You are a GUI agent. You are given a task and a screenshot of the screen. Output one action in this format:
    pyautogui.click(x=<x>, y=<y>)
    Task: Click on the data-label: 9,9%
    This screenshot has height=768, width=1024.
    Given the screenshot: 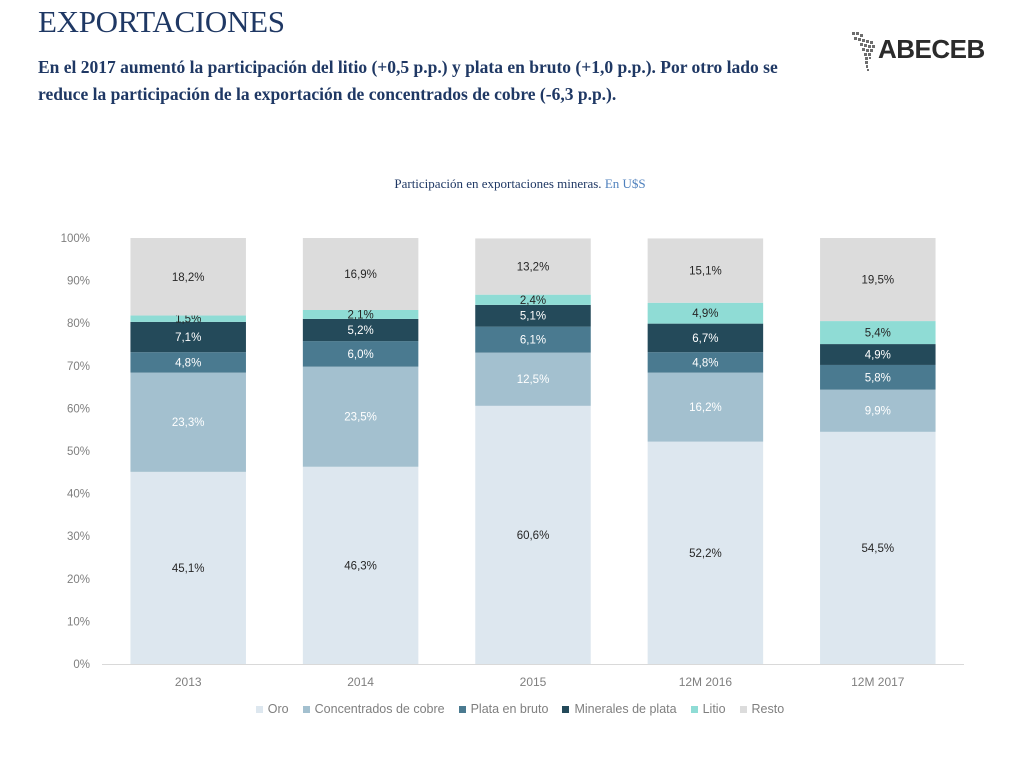 What is the action you would take?
    pyautogui.click(x=878, y=412)
    